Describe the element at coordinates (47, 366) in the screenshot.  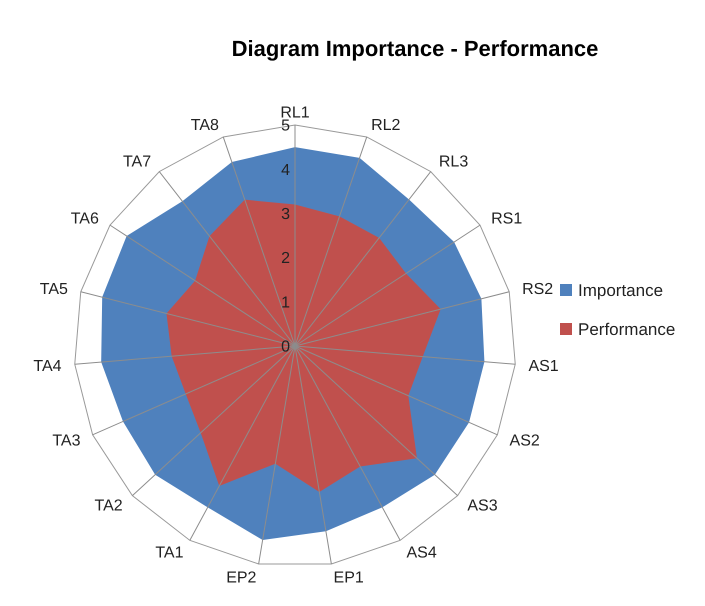
I see `spoke-label: TA4` at that location.